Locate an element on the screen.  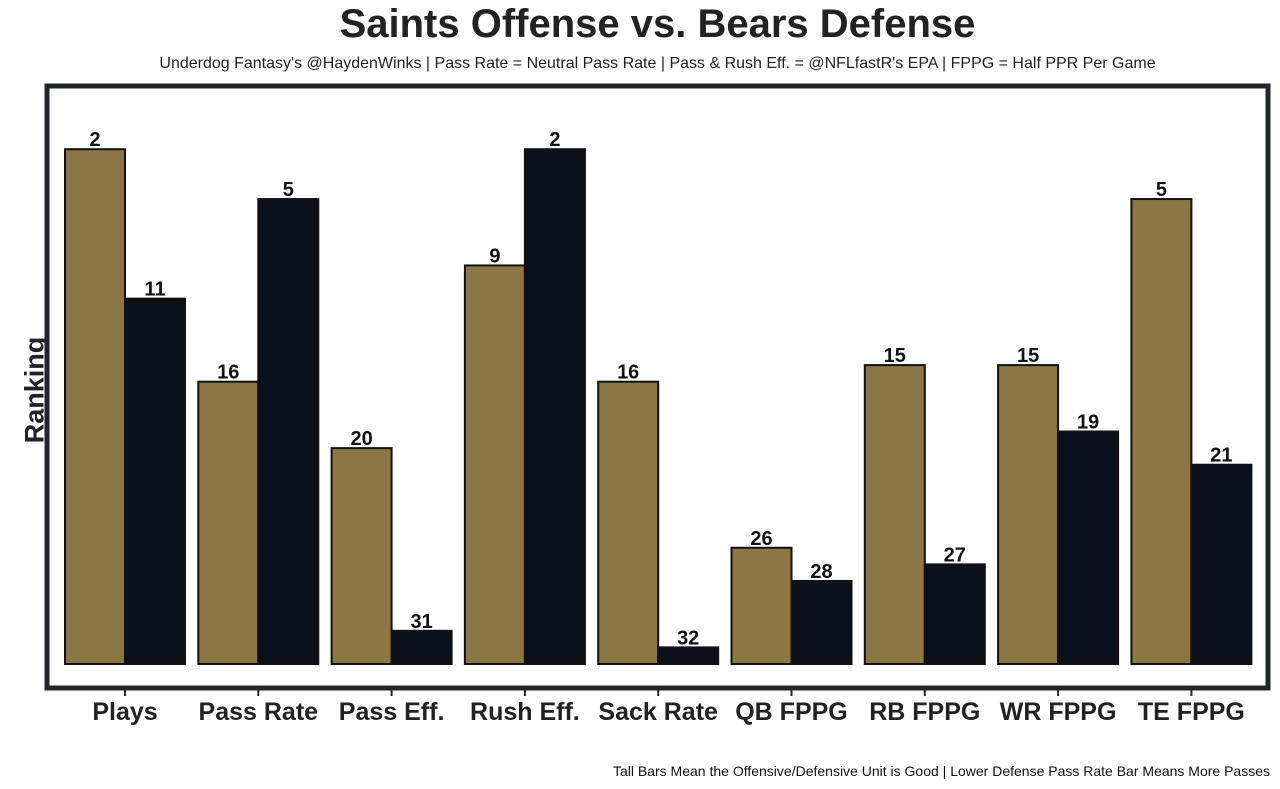
data-label: 27 is located at coordinates (955, 555).